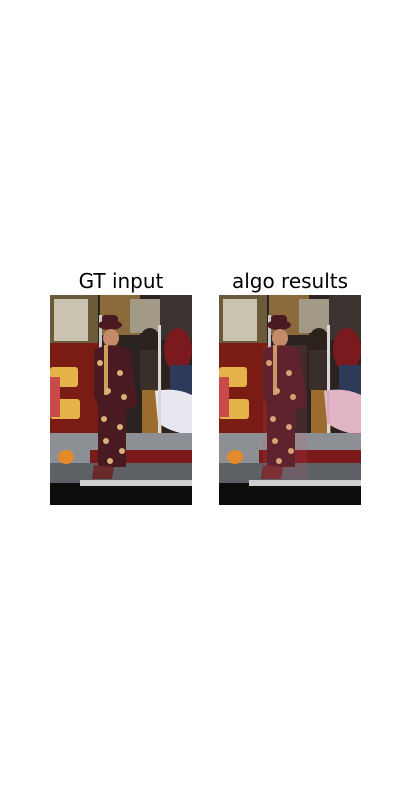 The image size is (400, 800). Describe the element at coordinates (290, 400) in the screenshot. I see `algo-results-image` at that location.